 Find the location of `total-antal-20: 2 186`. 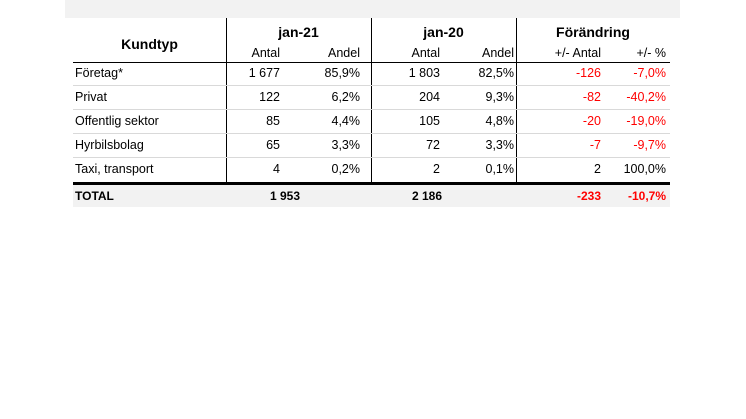

total-antal-20: 2 186 is located at coordinates (426, 196).